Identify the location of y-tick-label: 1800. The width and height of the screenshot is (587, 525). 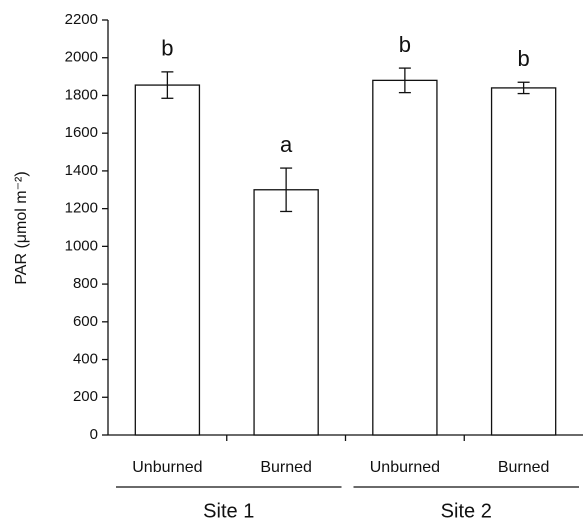
(81, 94).